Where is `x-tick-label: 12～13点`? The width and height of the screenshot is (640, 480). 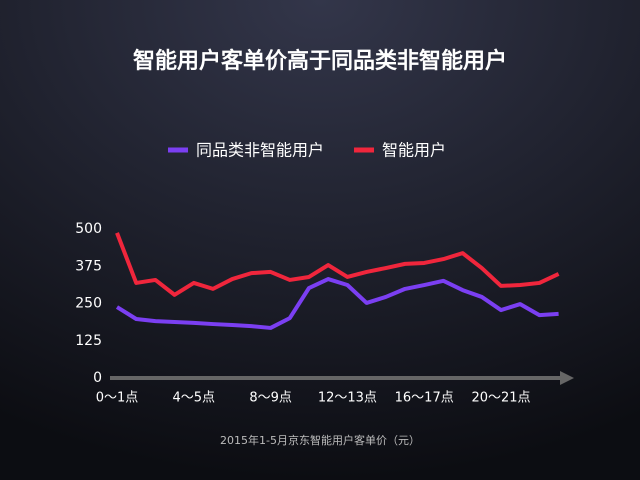
x-tick-label: 12～13点 is located at coordinates (347, 398).